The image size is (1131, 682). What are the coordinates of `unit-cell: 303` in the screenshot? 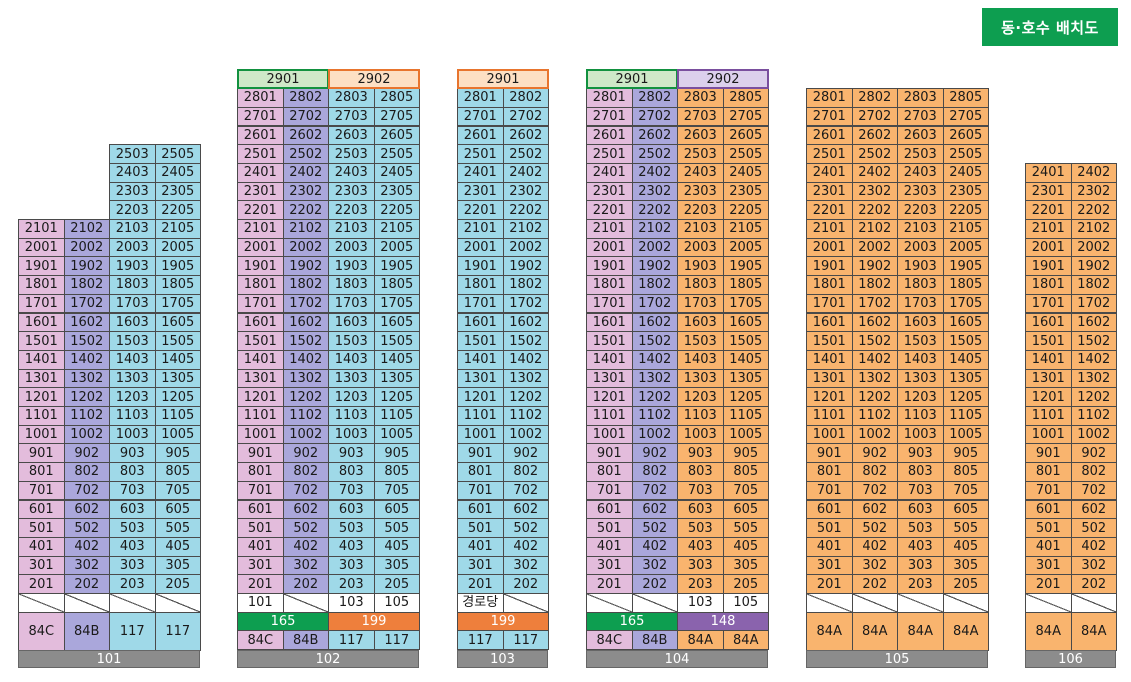 It's located at (132, 565).